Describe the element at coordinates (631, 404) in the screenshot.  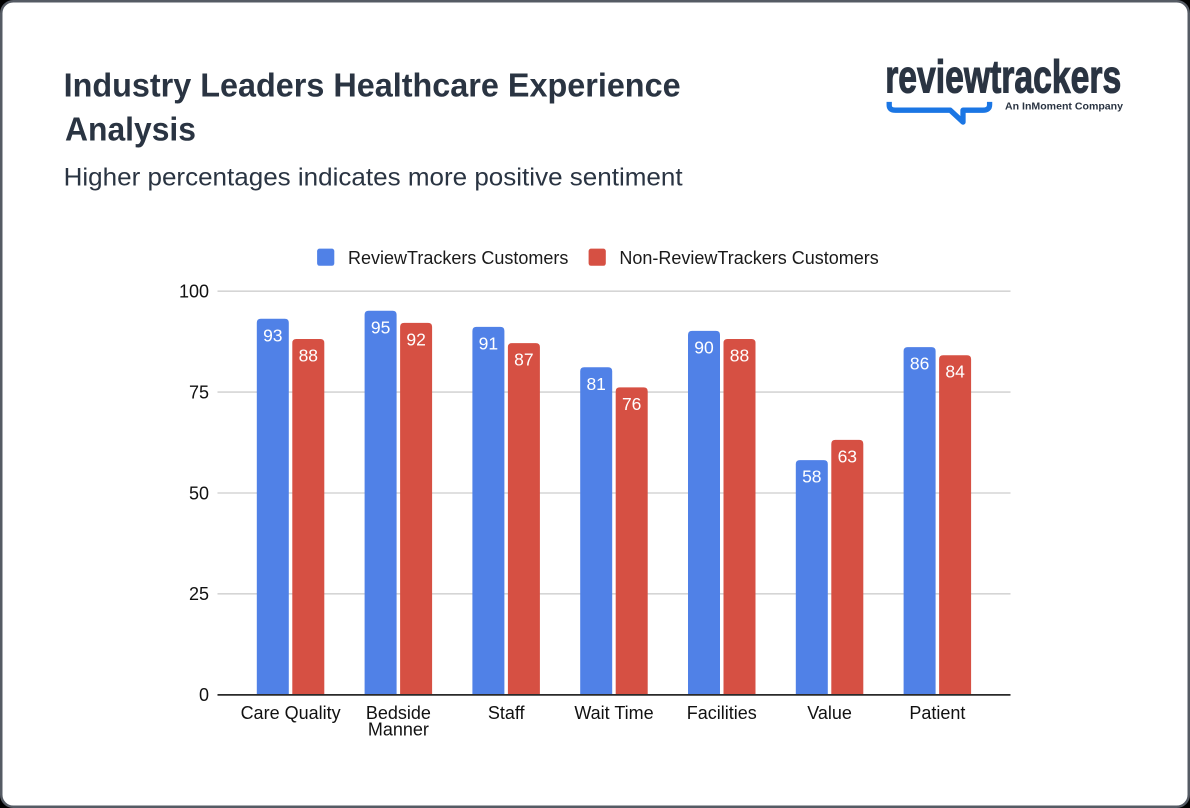
I see `svg-text: 76` at that location.